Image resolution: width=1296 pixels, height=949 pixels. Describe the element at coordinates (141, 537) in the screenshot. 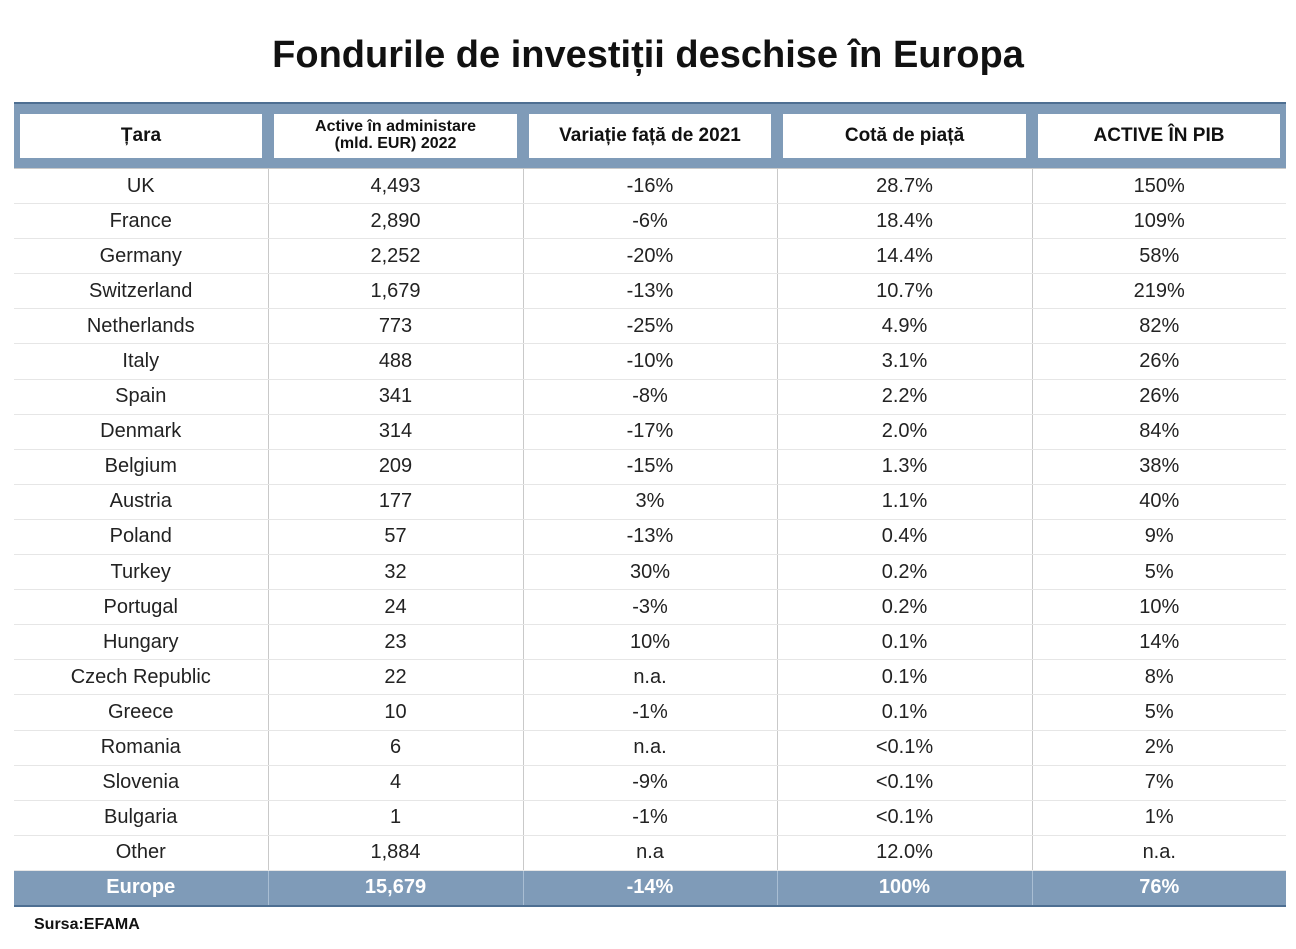

I see `country-cell: Poland` at that location.